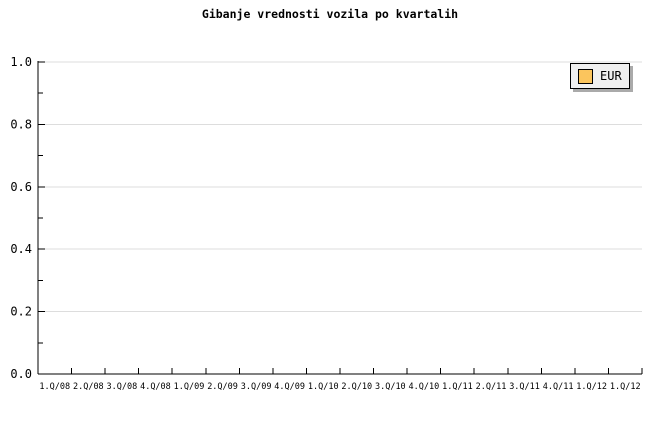  Describe the element at coordinates (54, 387) in the screenshot. I see `x-tick-label: 1.Q/08` at that location.